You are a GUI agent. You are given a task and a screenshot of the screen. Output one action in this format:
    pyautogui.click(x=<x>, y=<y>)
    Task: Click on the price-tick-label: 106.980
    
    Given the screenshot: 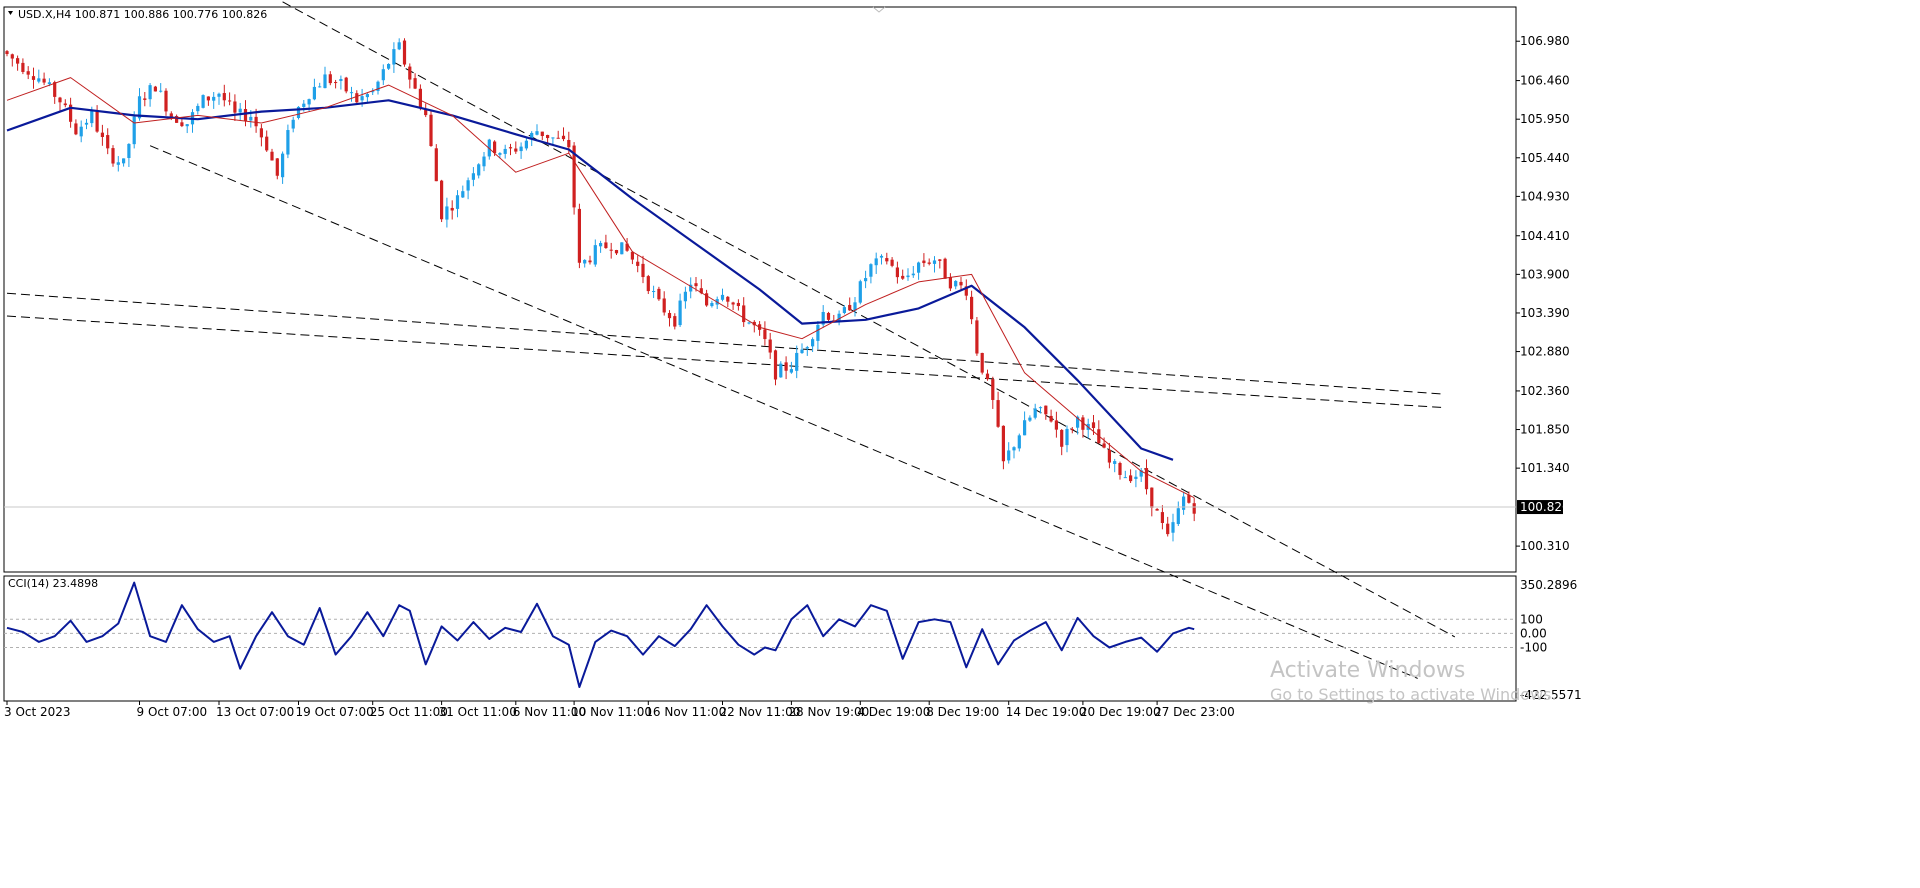 What is the action you would take?
    pyautogui.click(x=1545, y=41)
    